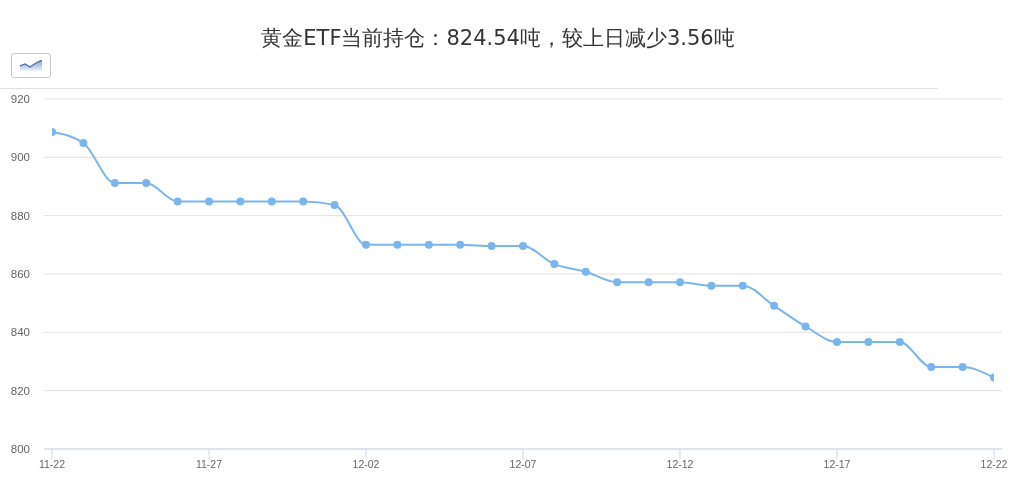 The image size is (1010, 479). I want to click on y-tick-label: 840, so click(20, 332).